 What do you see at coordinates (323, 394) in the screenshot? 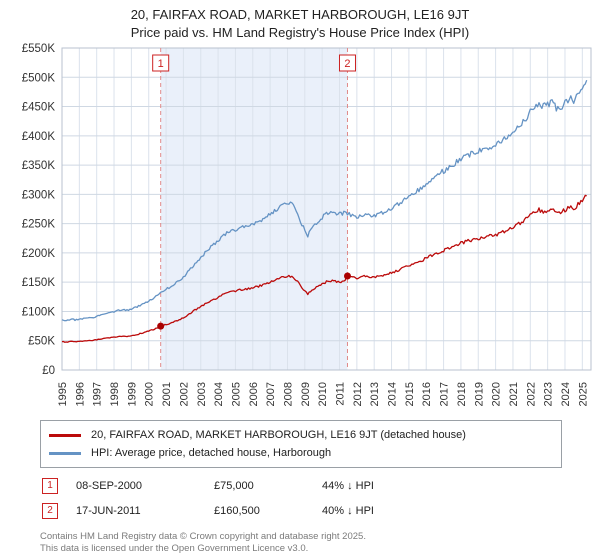
I see `x-axis-tick-label: 2010` at bounding box center [323, 394].